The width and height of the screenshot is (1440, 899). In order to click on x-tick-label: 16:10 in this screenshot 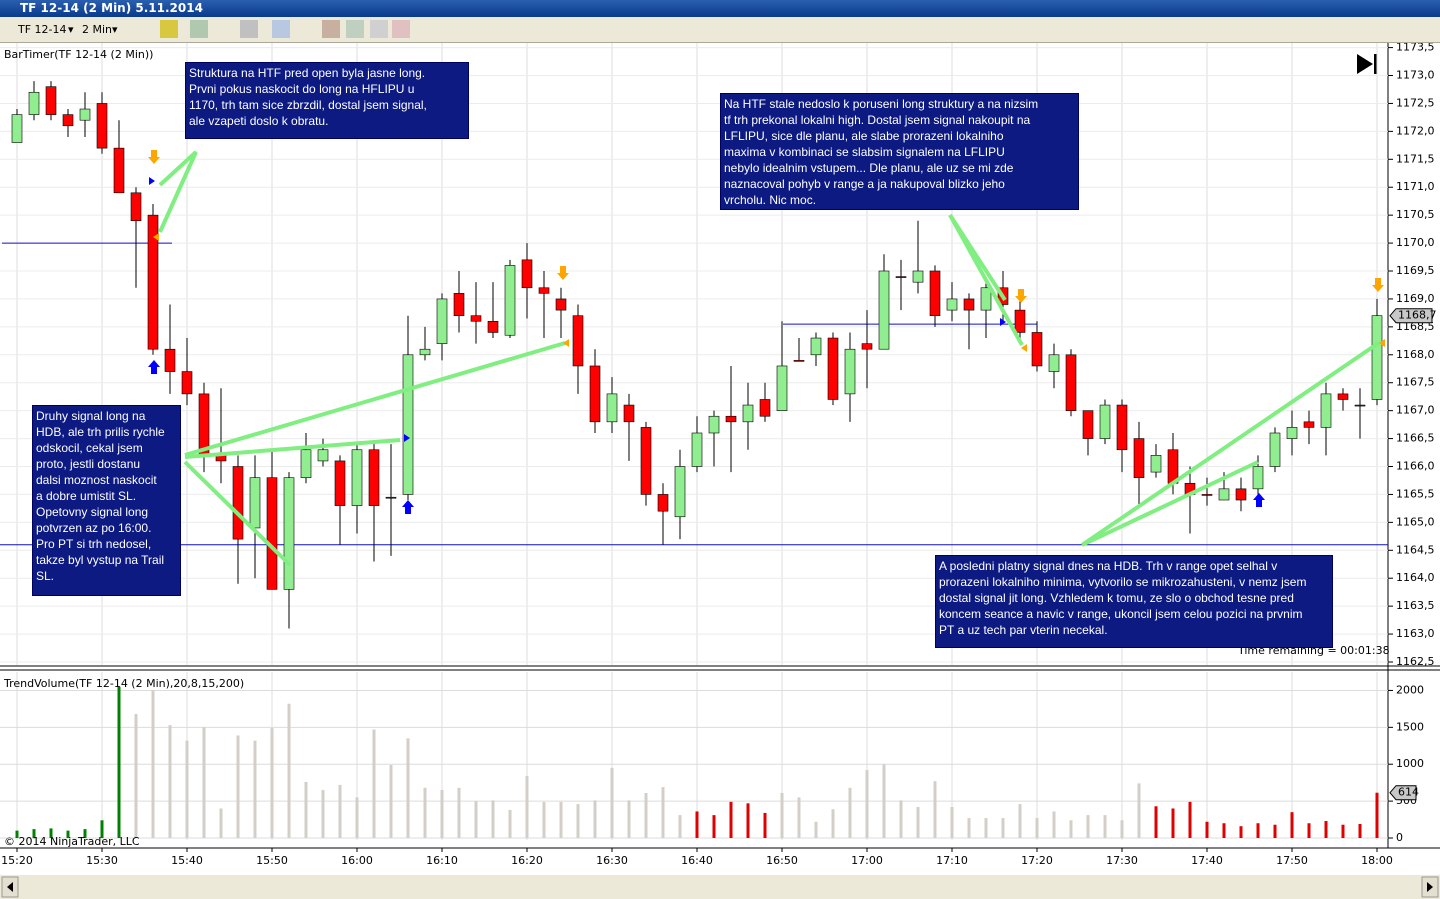, I will do `click(442, 860)`.